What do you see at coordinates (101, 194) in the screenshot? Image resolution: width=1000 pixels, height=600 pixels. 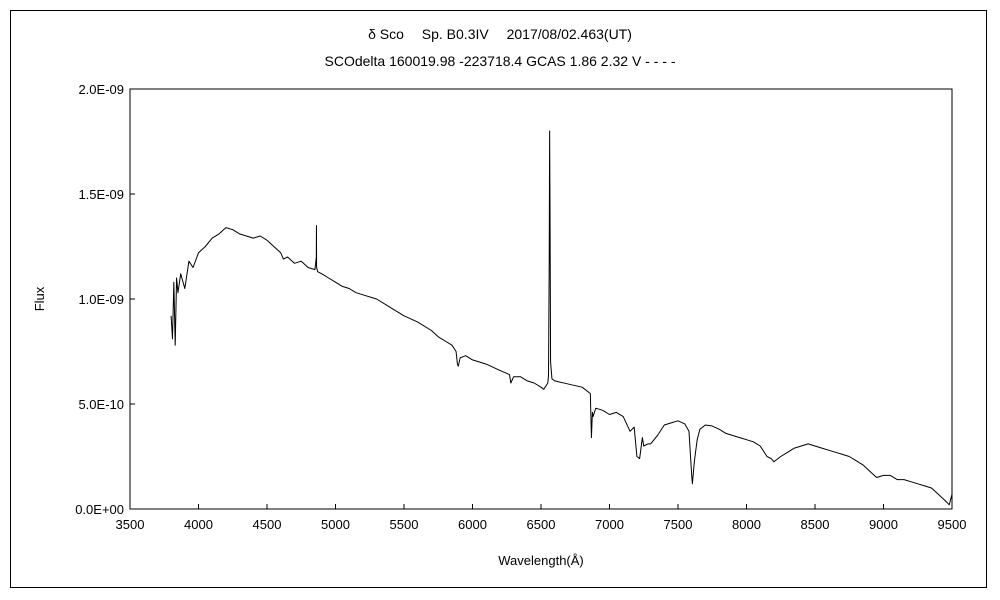 I see `y-tick-label: 1.5E-09` at bounding box center [101, 194].